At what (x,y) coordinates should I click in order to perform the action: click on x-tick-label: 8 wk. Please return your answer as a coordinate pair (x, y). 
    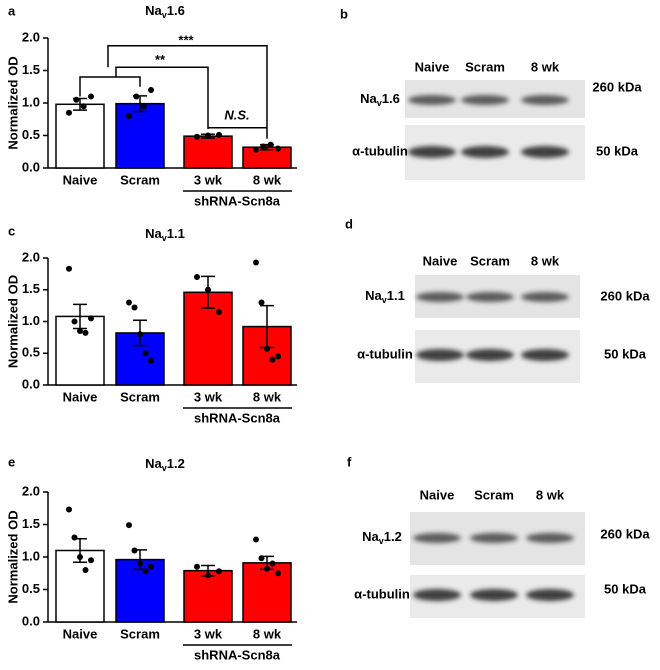
    Looking at the image, I should click on (267, 633).